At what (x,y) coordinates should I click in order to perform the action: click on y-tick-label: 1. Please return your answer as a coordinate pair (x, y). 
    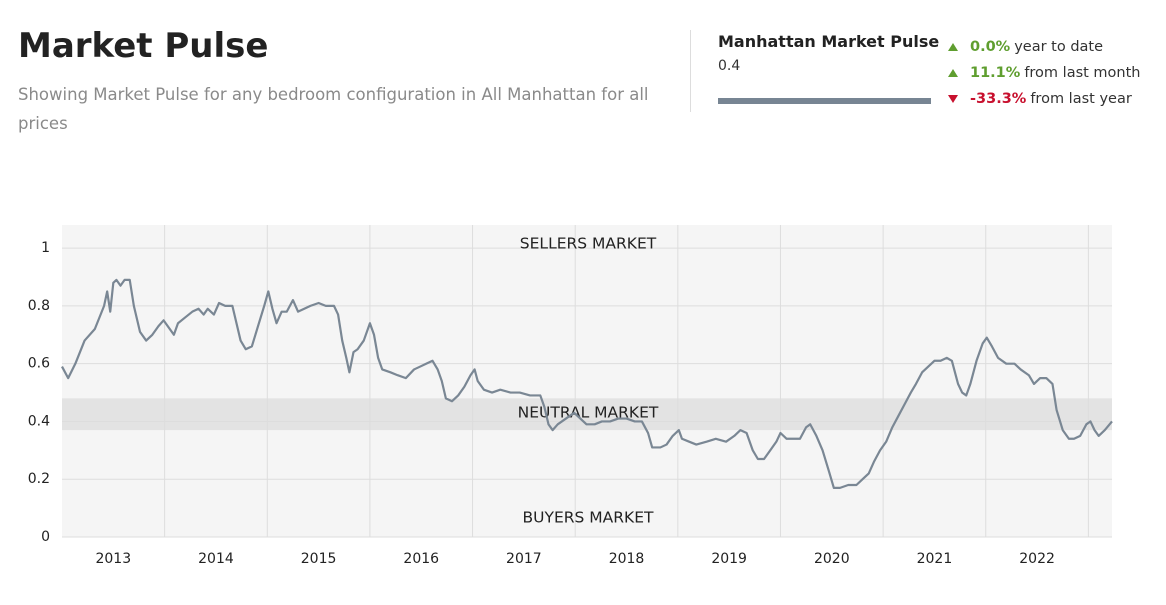
    Looking at the image, I should click on (45, 248).